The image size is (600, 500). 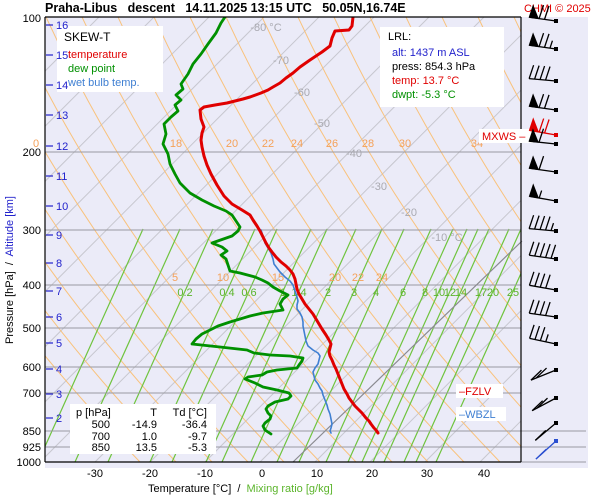 What do you see at coordinates (101, 437) in the screenshot?
I see `table-cell: 700` at bounding box center [101, 437].